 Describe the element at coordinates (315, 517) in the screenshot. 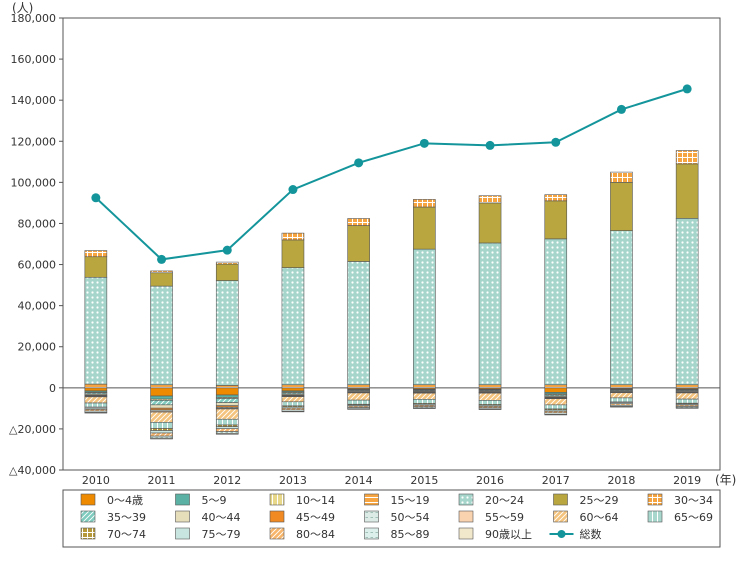

I see `legend-label: 45～49` at that location.